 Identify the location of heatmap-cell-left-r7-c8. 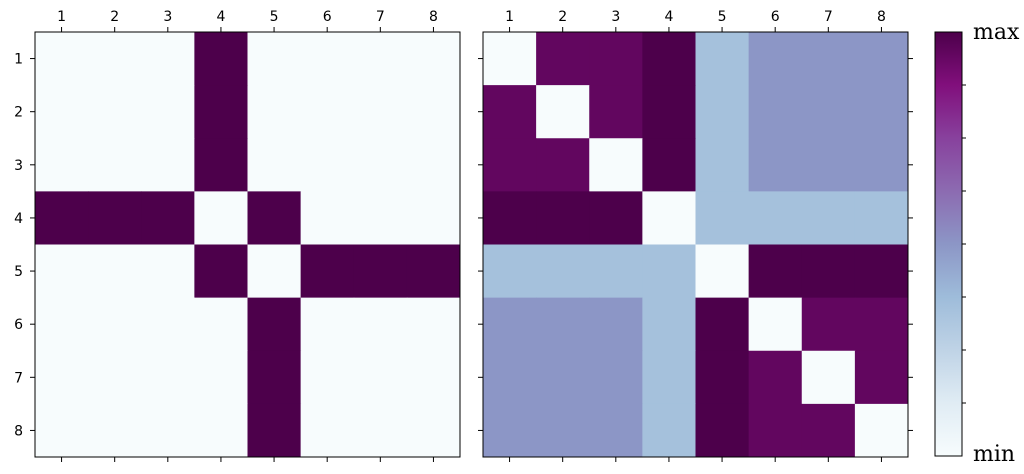
(433, 377).